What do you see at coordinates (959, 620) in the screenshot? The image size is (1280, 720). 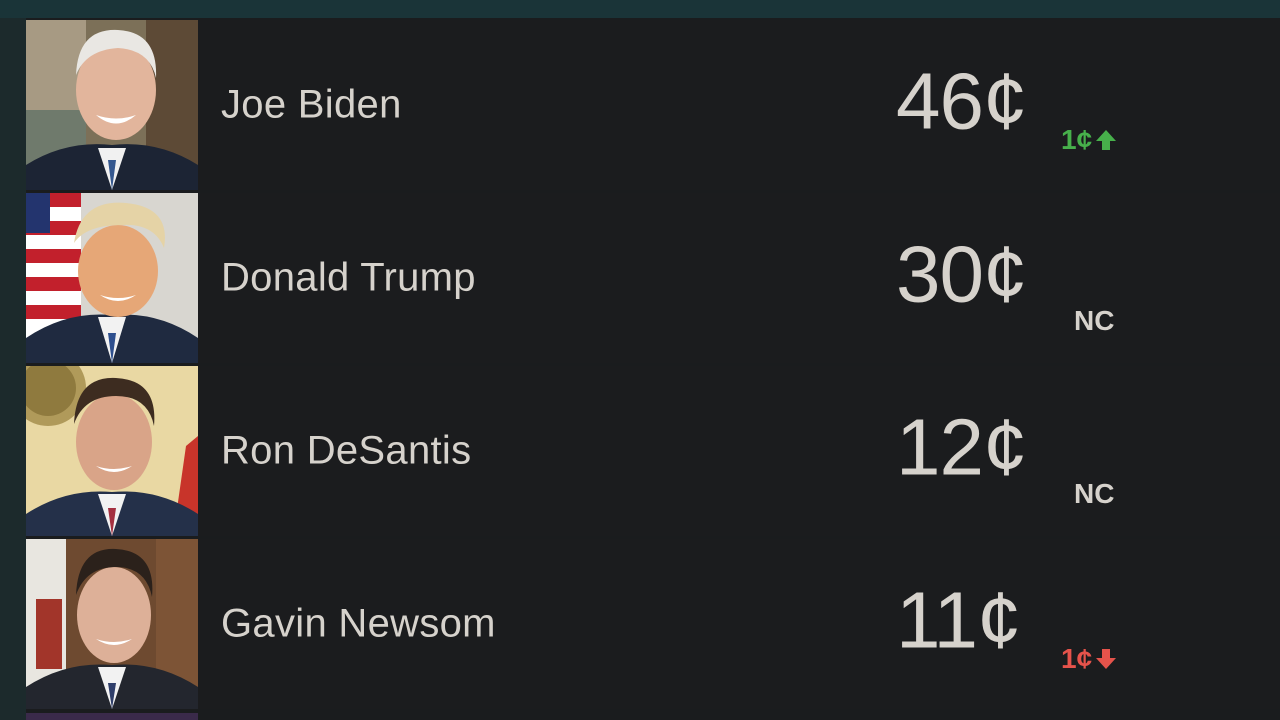 I see `candidate-price: 11¢` at bounding box center [959, 620].